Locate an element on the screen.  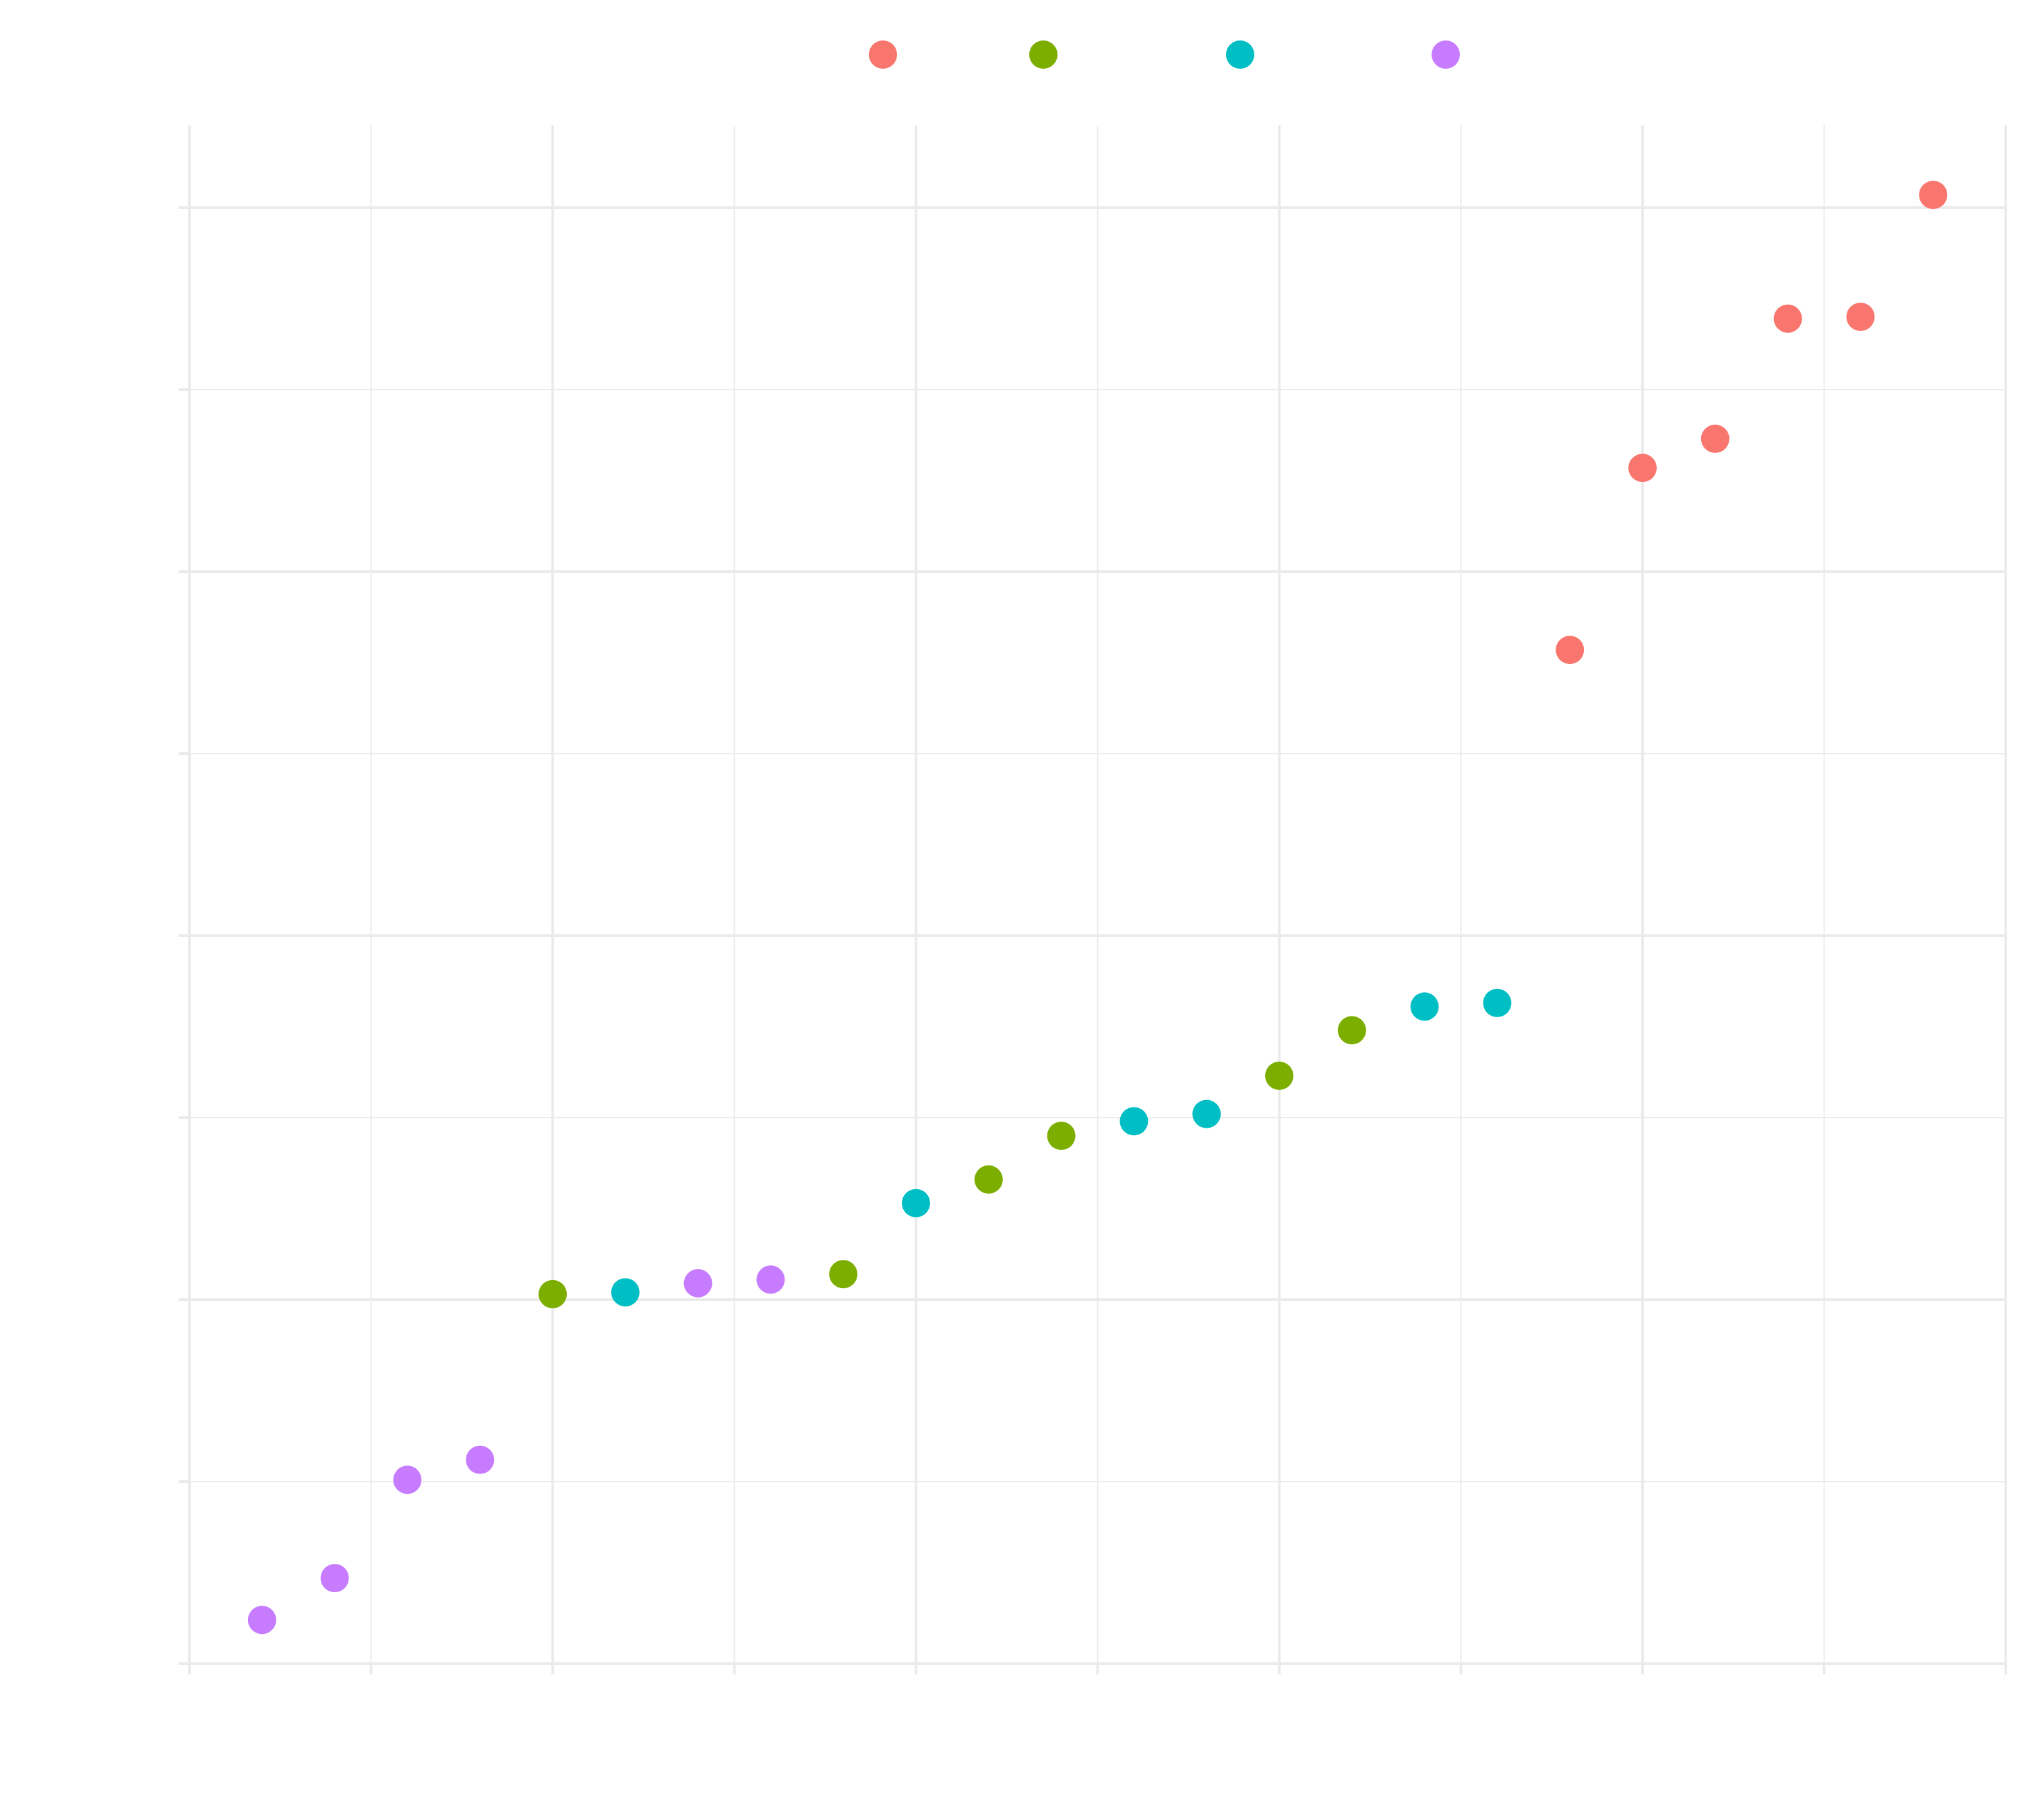
legend is located at coordinates (1164, 54).